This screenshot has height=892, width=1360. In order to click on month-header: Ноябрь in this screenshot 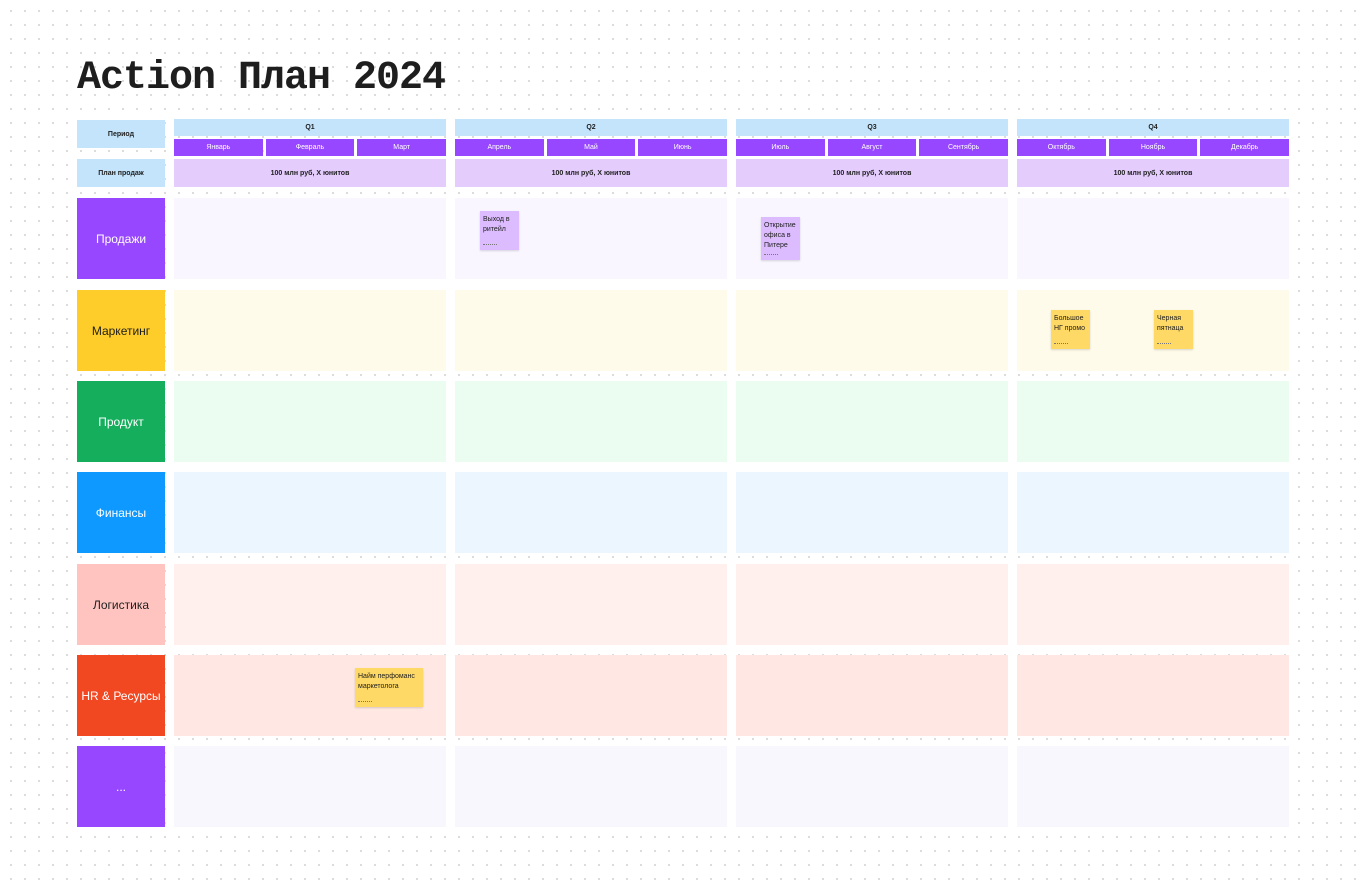, I will do `click(1153, 147)`.